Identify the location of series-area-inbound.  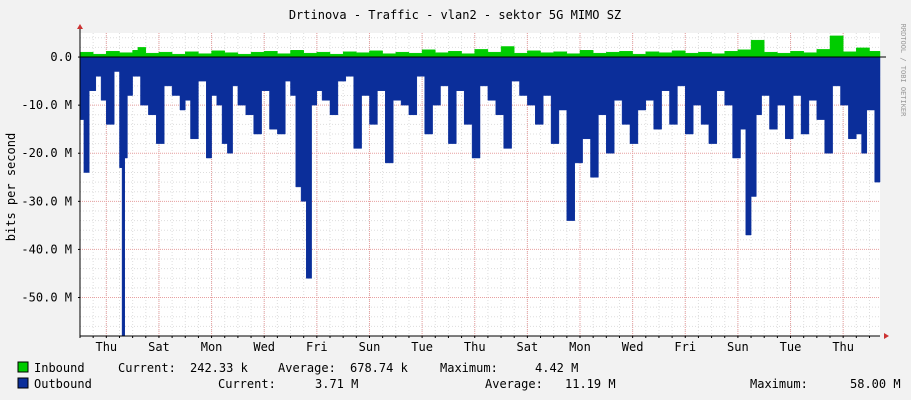
(480, 46).